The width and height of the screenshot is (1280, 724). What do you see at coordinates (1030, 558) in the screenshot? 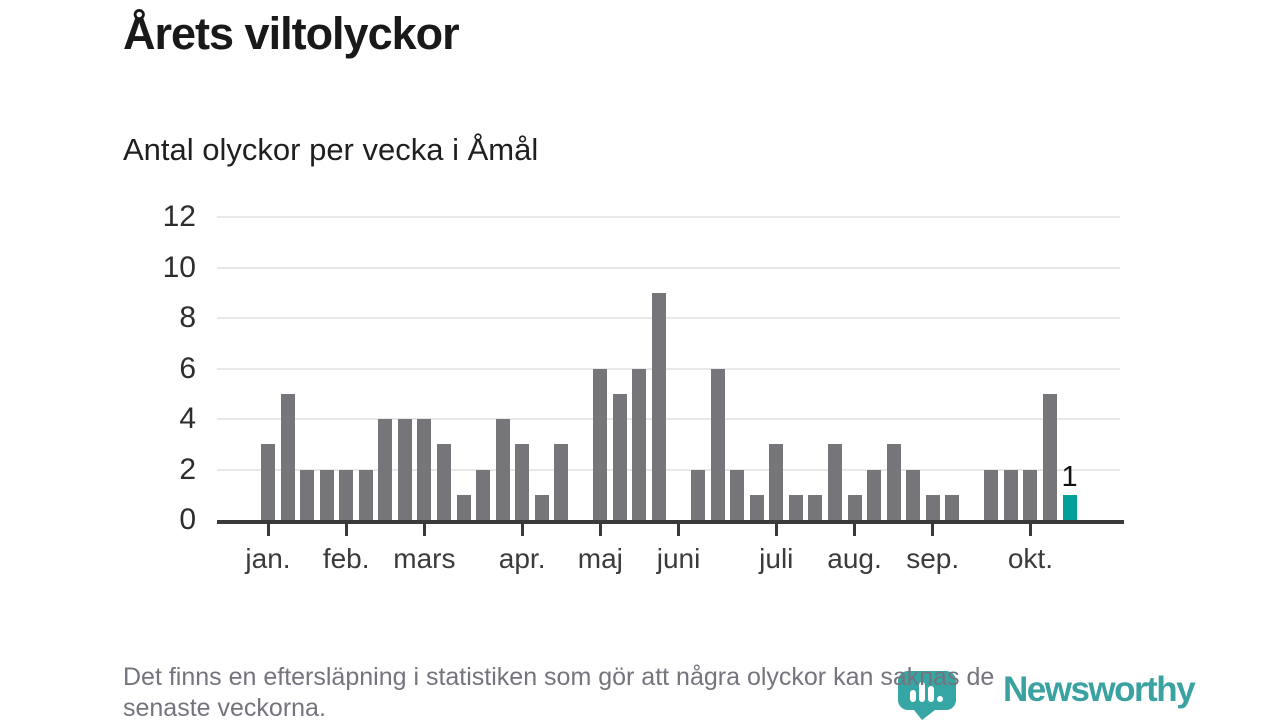
I see `x-axis-month-label: okt.` at bounding box center [1030, 558].